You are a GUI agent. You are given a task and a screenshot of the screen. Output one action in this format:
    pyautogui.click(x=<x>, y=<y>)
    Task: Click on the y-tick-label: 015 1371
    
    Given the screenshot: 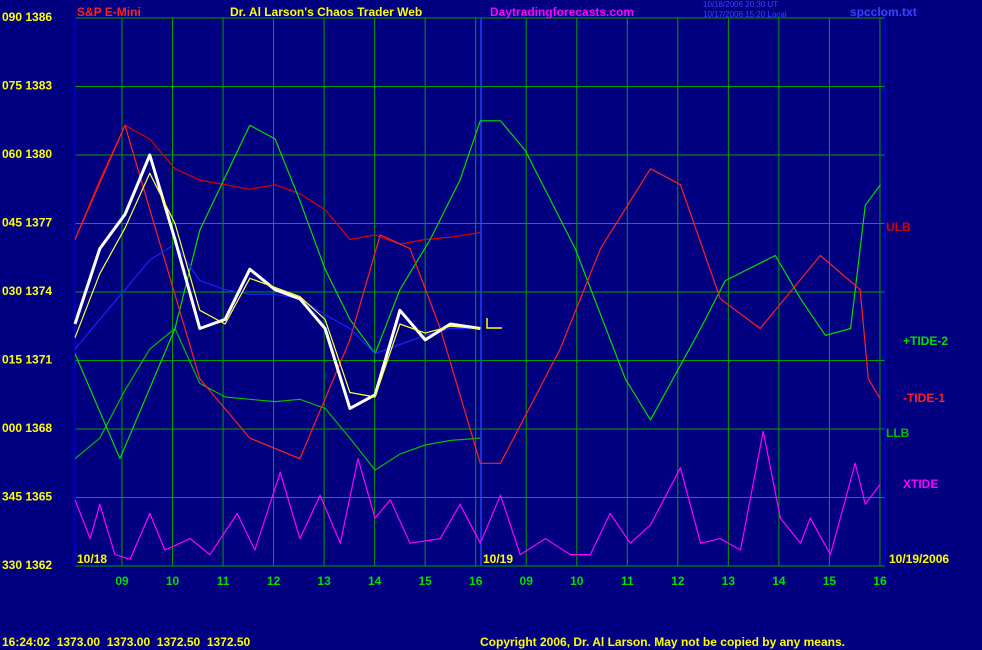 What is the action you would take?
    pyautogui.click(x=27, y=360)
    